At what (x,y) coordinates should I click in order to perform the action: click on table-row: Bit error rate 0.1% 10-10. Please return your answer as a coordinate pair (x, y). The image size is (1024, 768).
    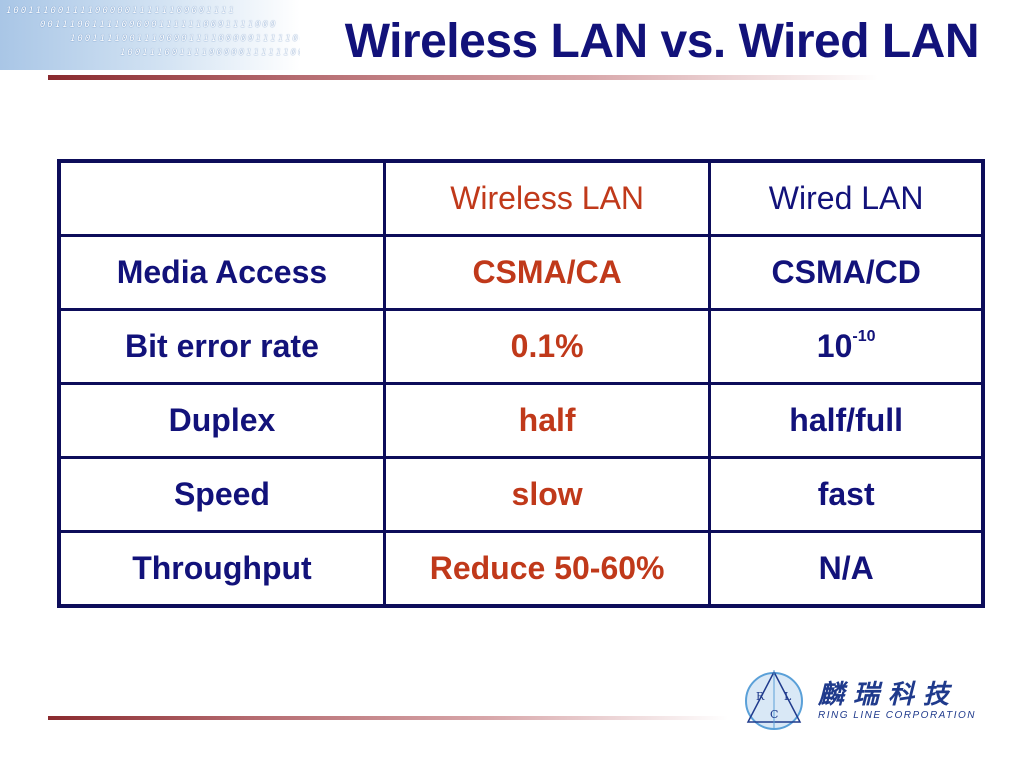
    Looking at the image, I should click on (521, 346).